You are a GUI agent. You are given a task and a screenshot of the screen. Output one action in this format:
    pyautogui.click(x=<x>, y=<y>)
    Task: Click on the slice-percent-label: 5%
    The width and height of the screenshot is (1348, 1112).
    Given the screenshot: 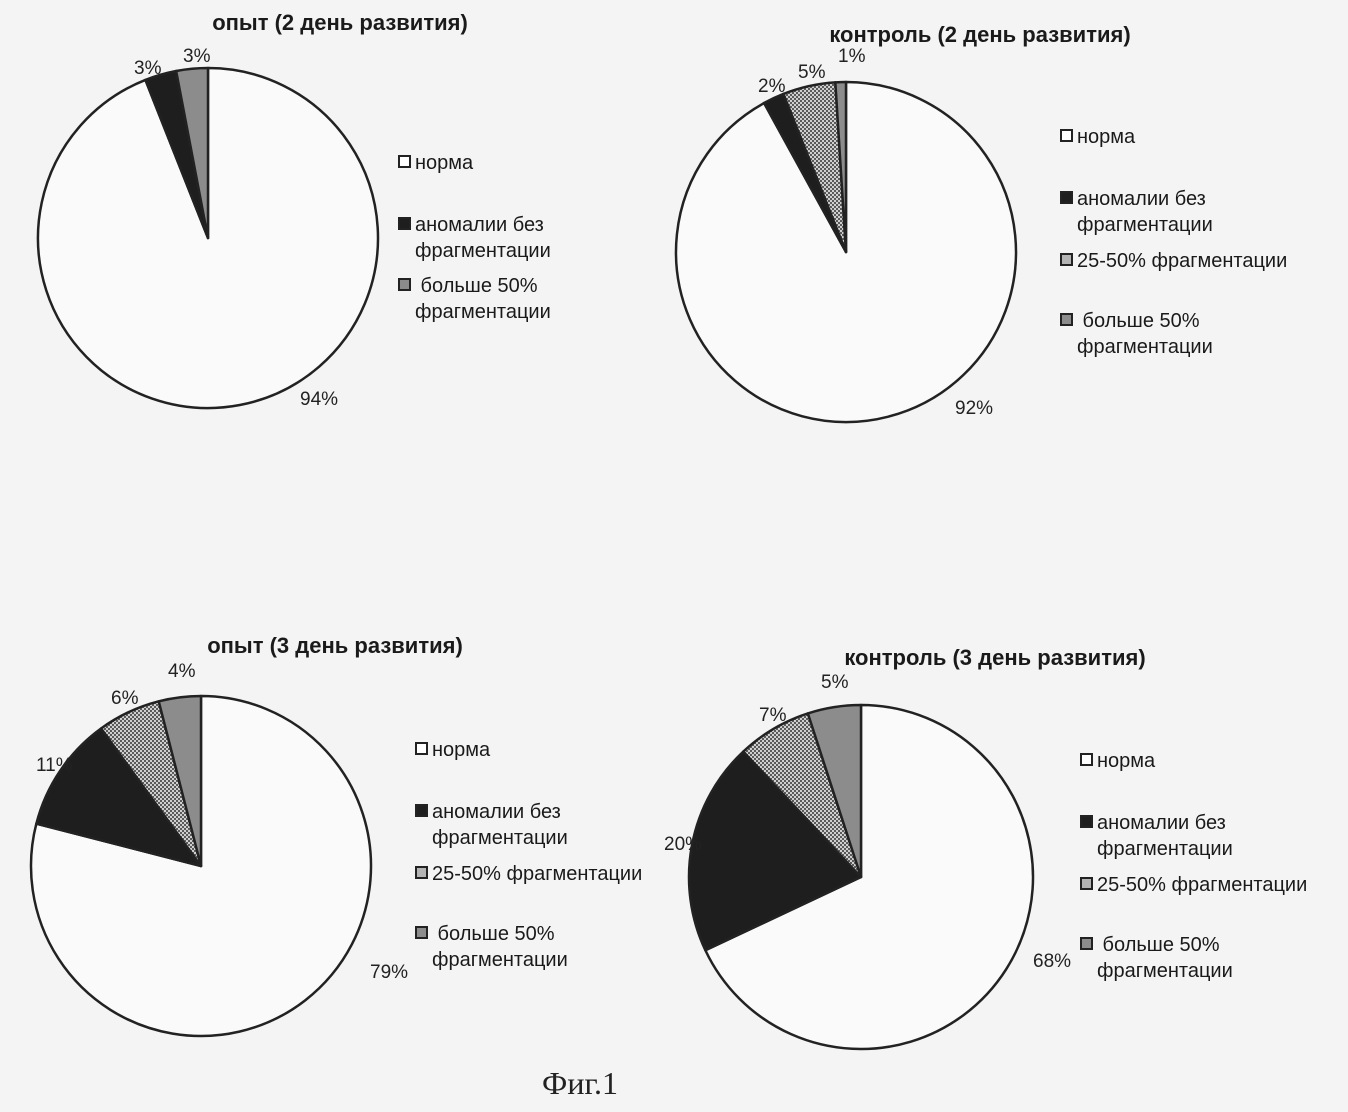 What is the action you would take?
    pyautogui.click(x=835, y=682)
    